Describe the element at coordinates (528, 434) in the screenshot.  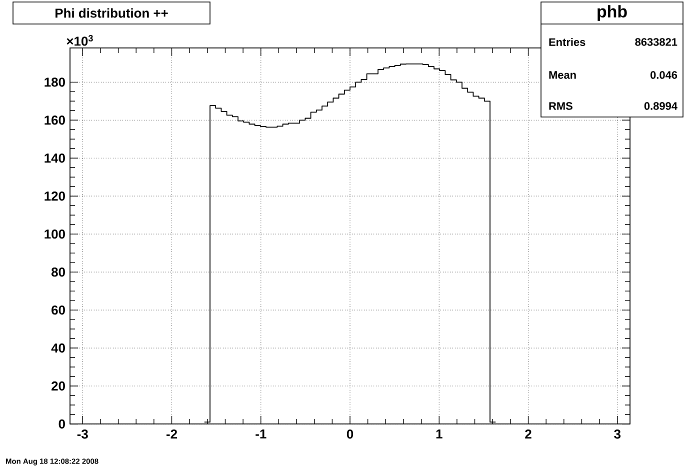
I see `x-tick-label: 2` at that location.